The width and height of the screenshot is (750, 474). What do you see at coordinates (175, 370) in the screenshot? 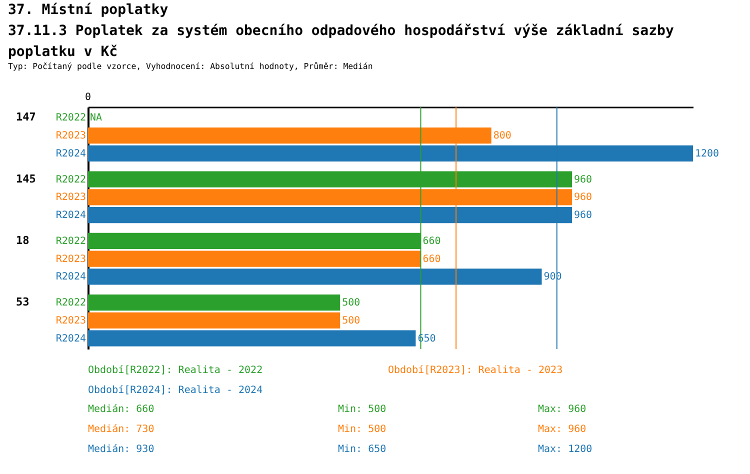
I see `text: Období[R2022]: Realita - 2022` at bounding box center [175, 370].